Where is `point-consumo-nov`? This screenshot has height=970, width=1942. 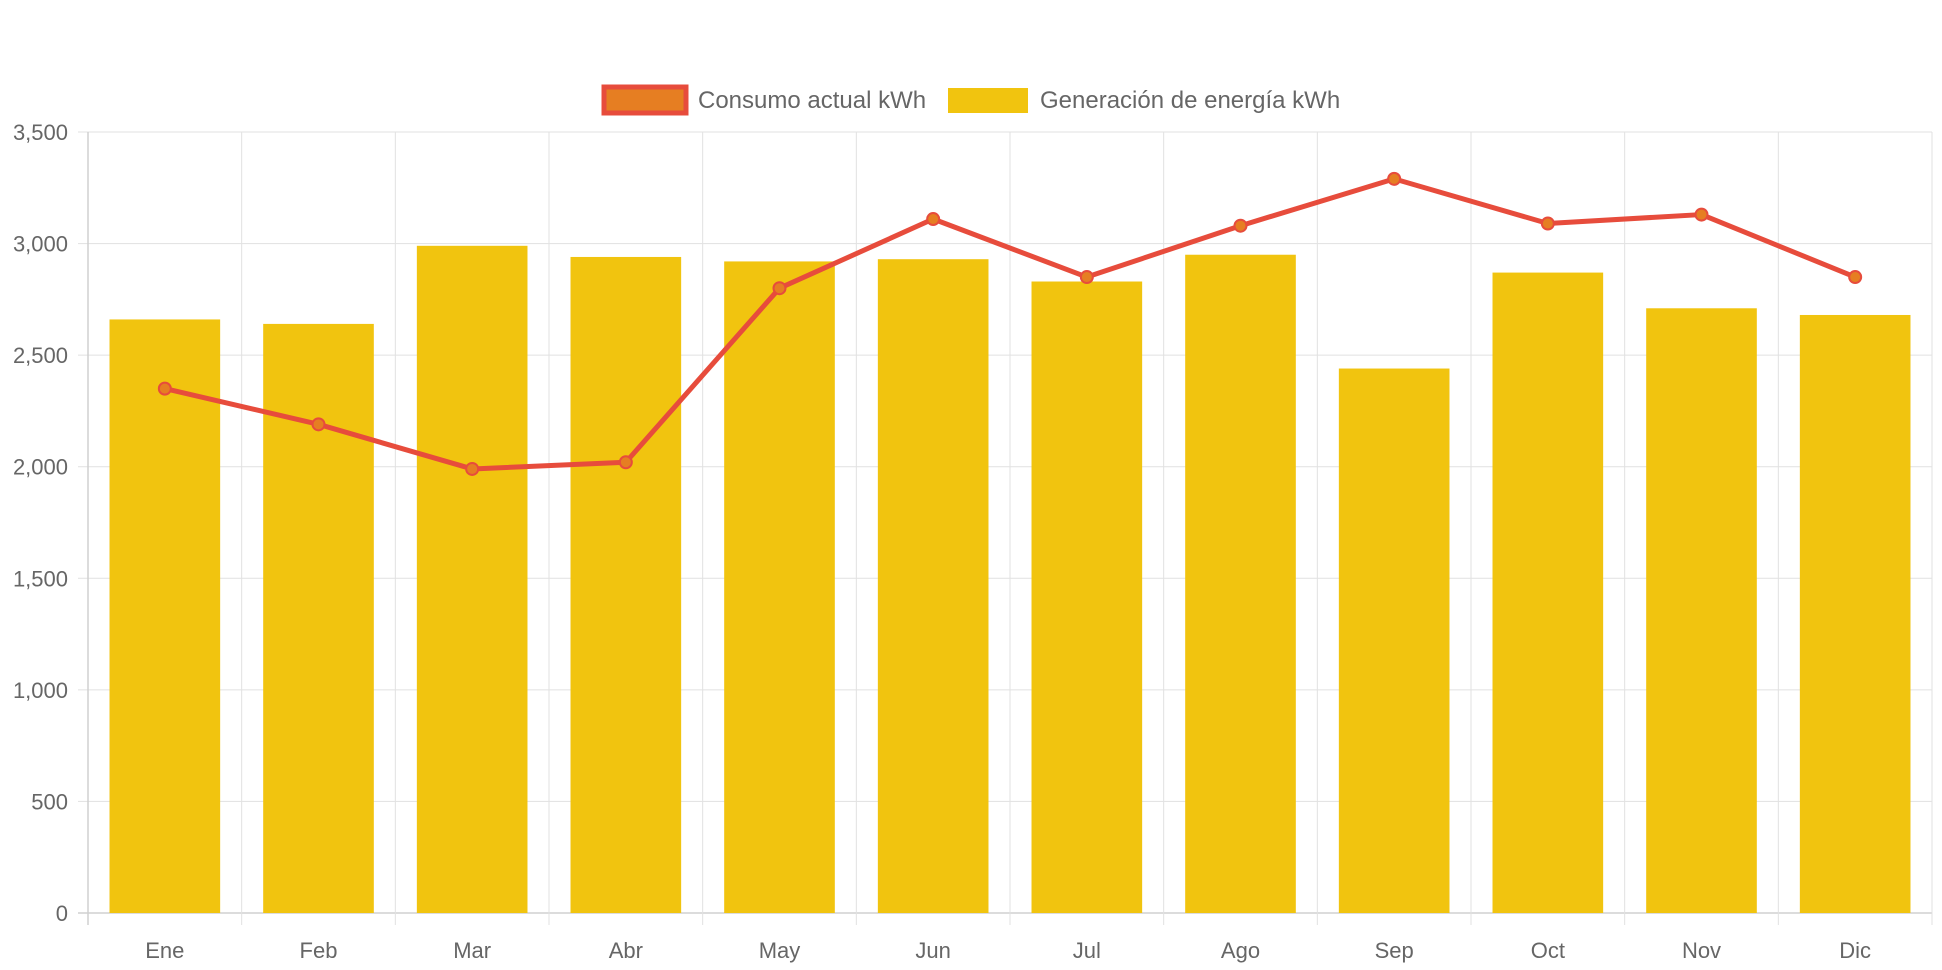
point-consumo-nov is located at coordinates (1701, 214).